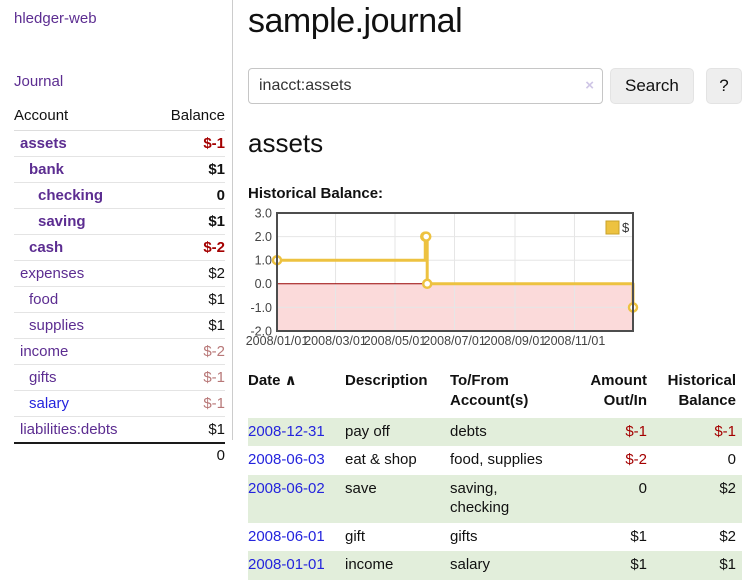 The height and width of the screenshot is (582, 742). Describe the element at coordinates (454, 341) in the screenshot. I see `x-tick-label: 2008/07/01` at that location.